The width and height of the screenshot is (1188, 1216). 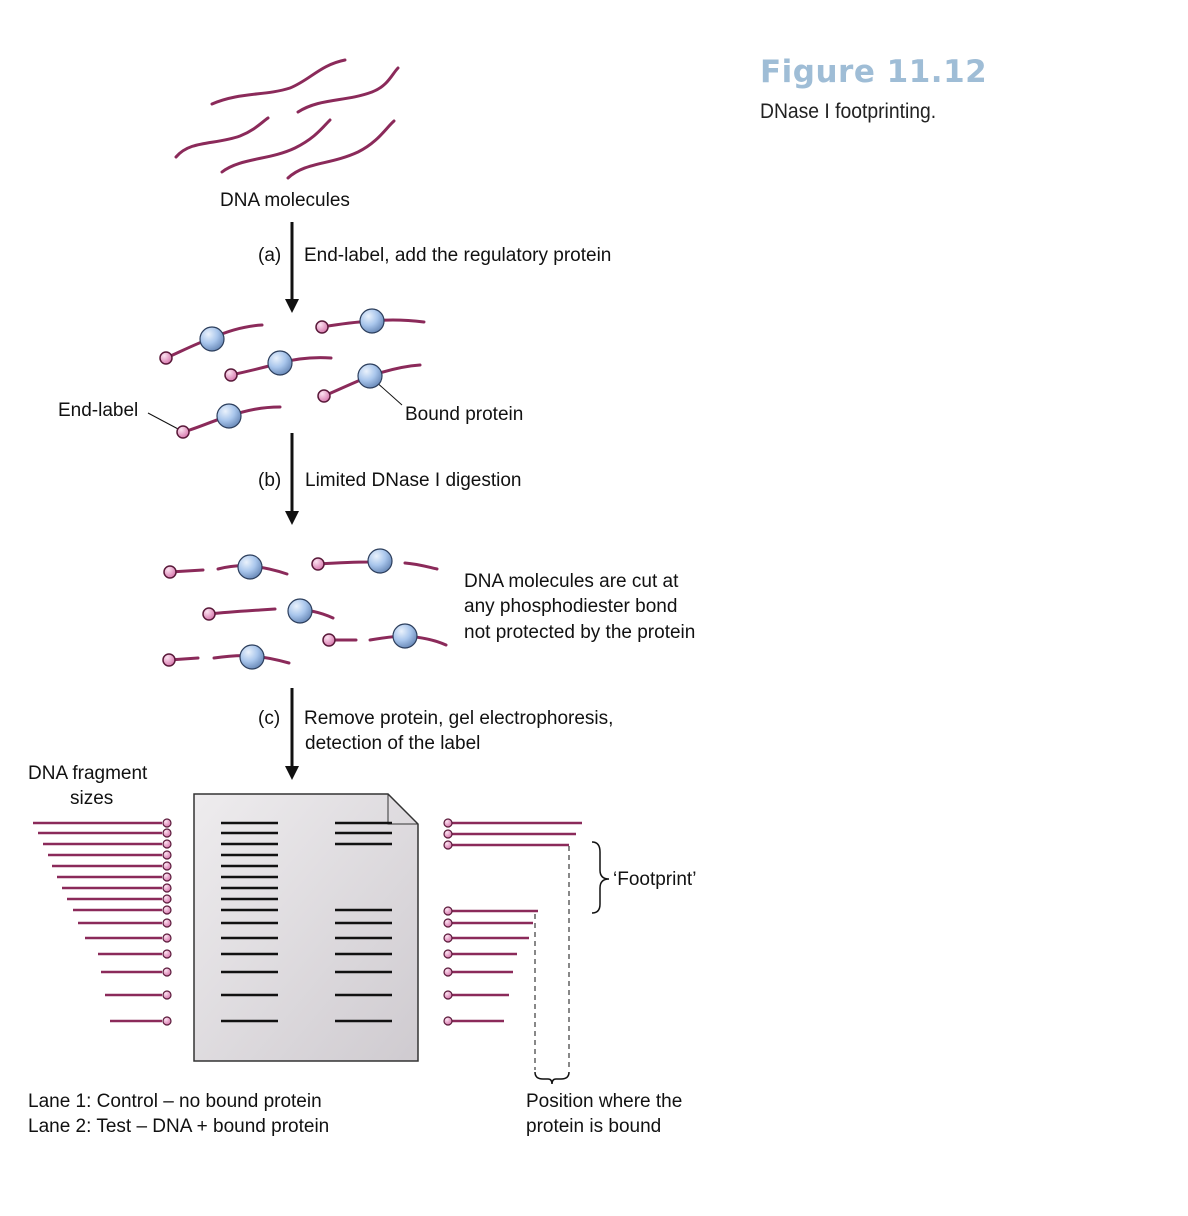 I want to click on figure-number: Figure 11.12, so click(x=874, y=72).